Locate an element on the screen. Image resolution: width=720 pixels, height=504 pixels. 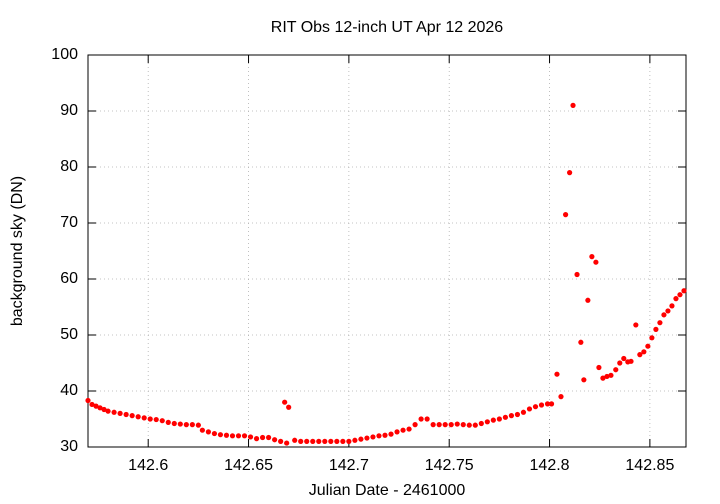
x-tick-label: 142.7 is located at coordinates (349, 465).